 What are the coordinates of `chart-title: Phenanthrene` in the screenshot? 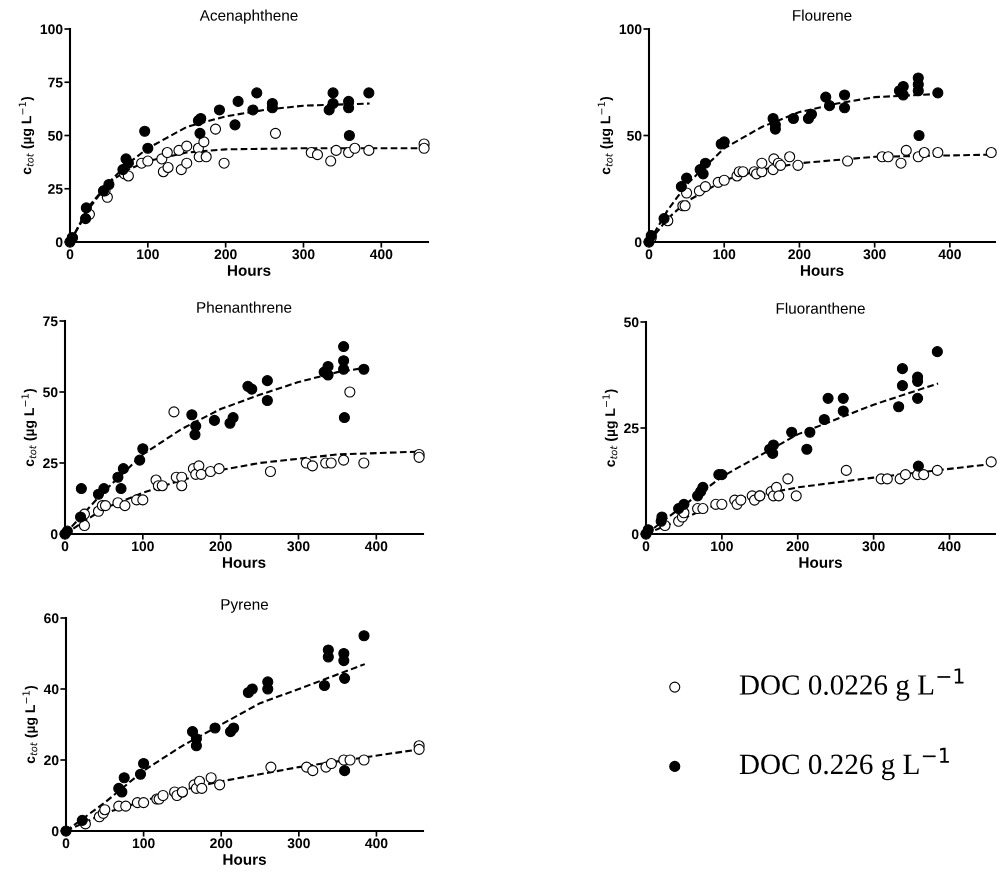 It's located at (244, 307).